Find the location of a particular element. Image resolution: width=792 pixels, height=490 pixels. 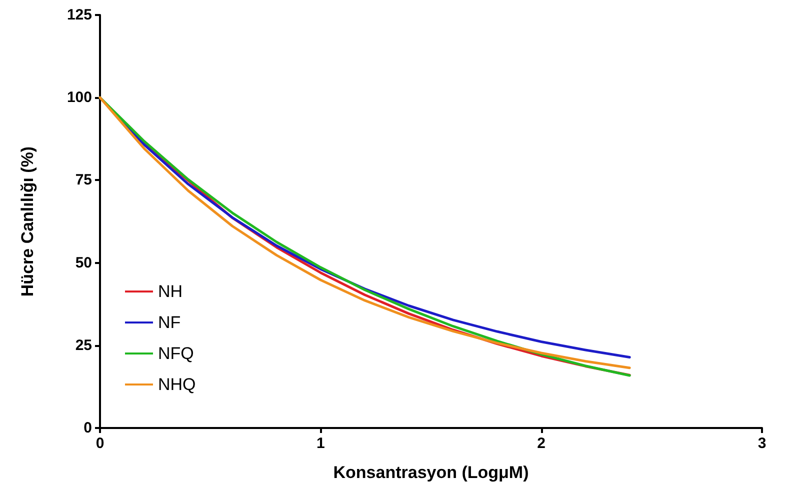

y-tick-label: 50 is located at coordinates (83, 263).